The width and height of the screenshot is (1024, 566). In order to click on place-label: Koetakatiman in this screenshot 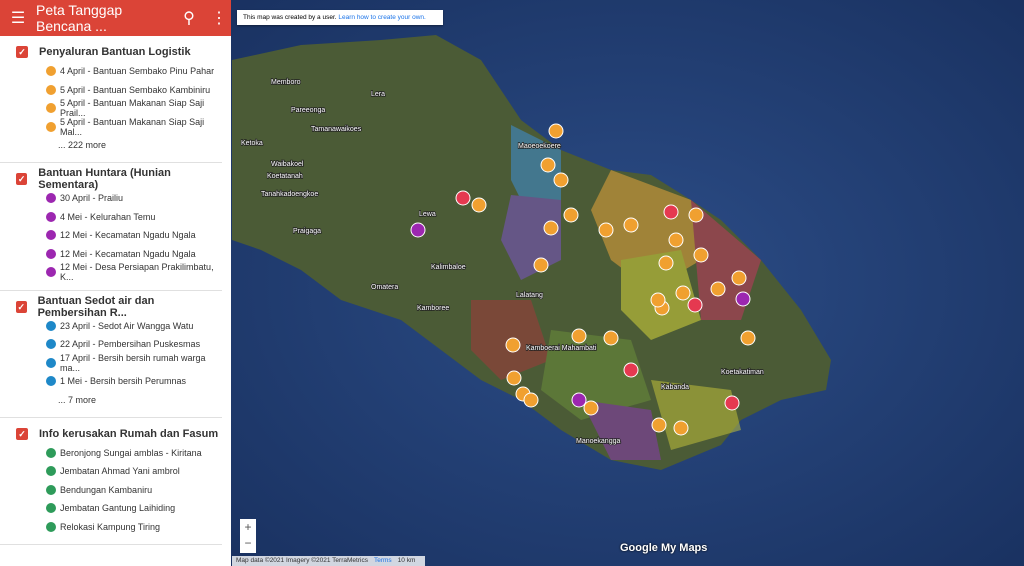, I will do `click(742, 372)`.